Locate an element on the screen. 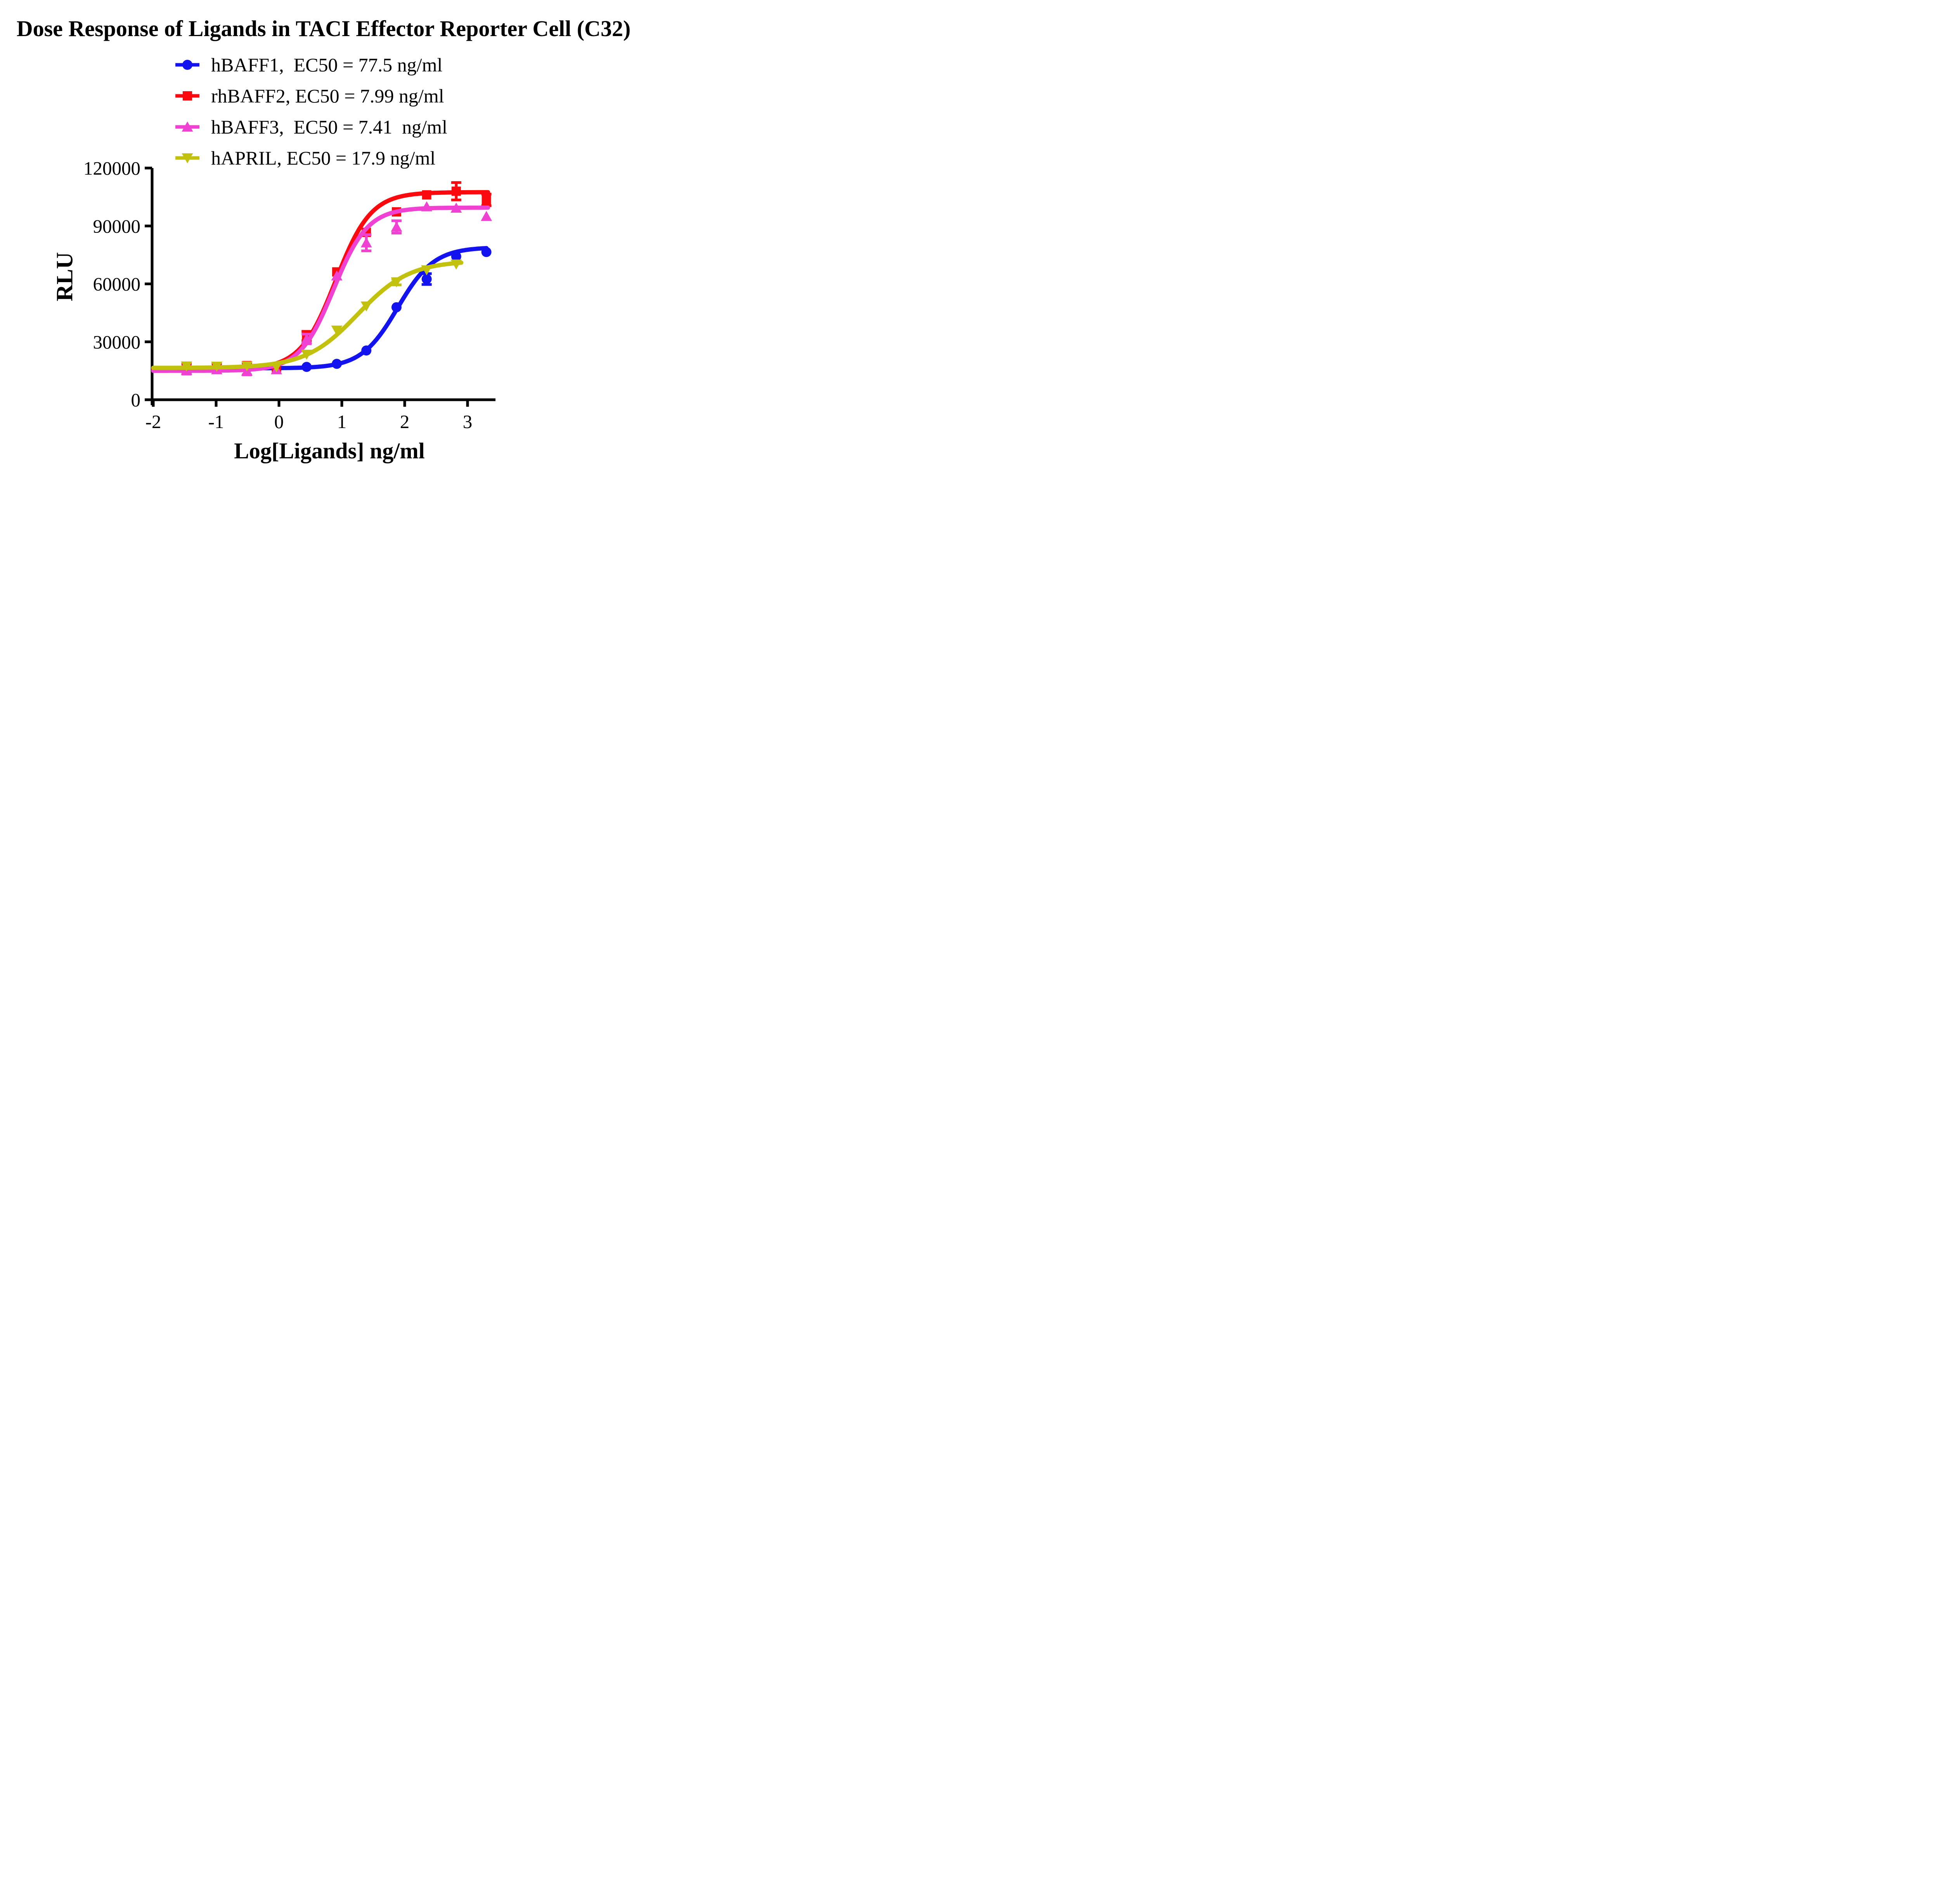 This screenshot has height=1904, width=1940. legend-marker-square-icon is located at coordinates (188, 95).